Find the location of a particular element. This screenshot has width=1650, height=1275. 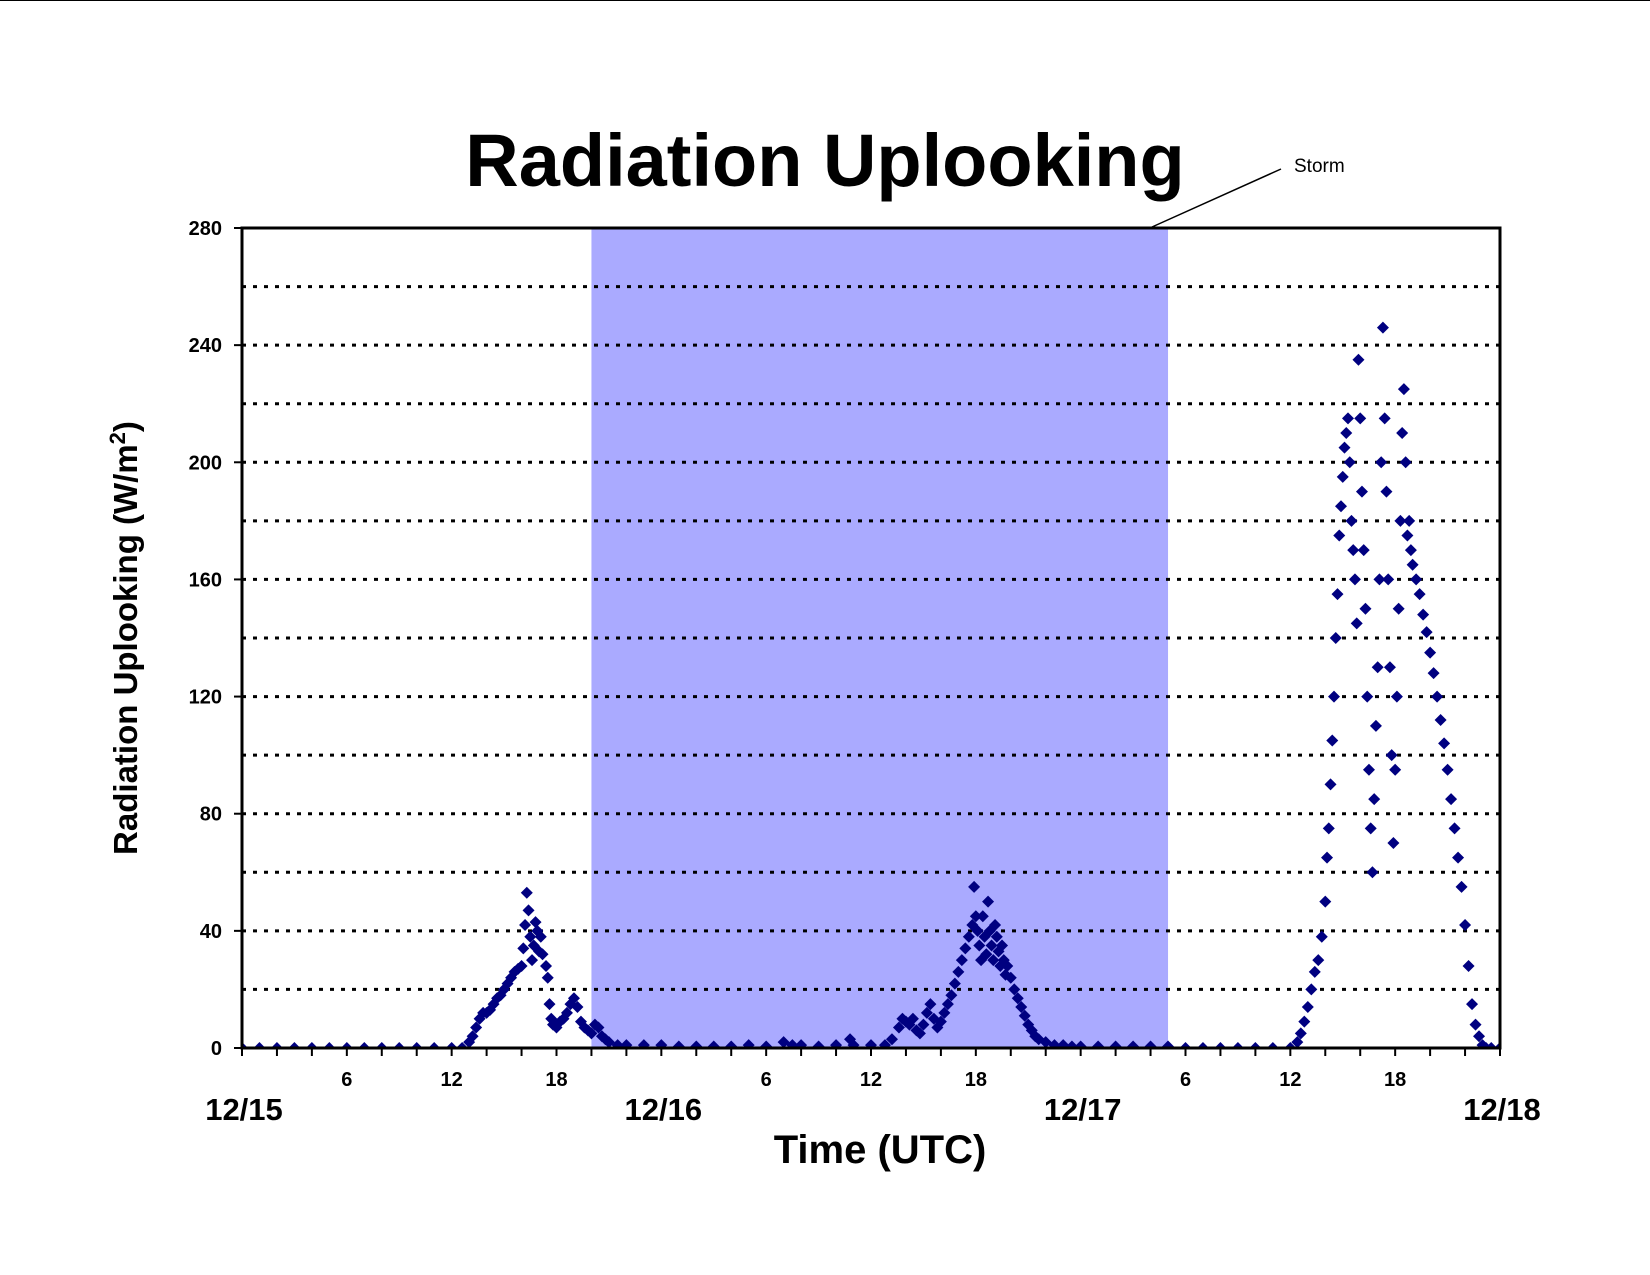

y-tick-label: 0 is located at coordinates (216, 1049).